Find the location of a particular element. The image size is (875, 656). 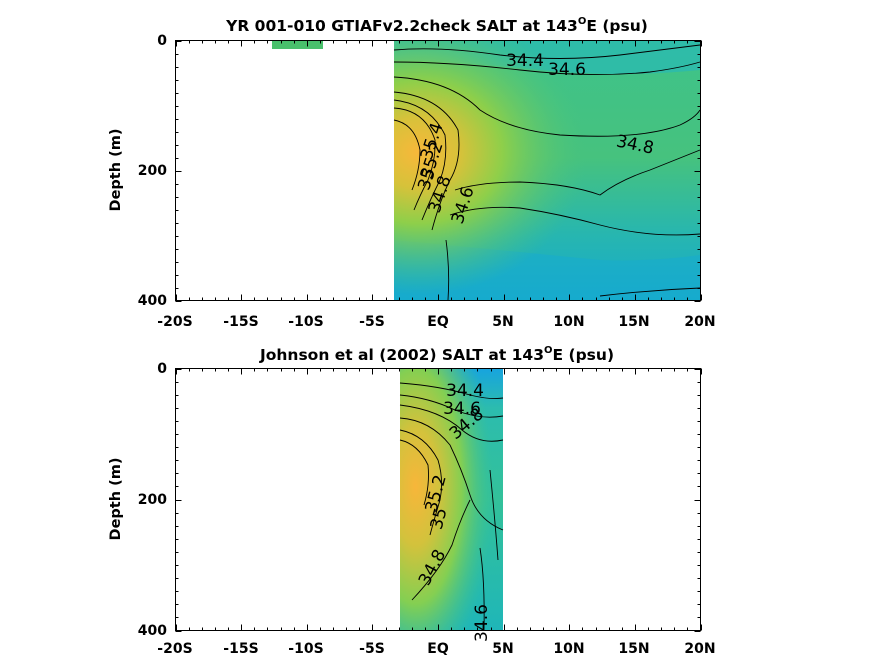

top-surface-patch is located at coordinates (297, 45).